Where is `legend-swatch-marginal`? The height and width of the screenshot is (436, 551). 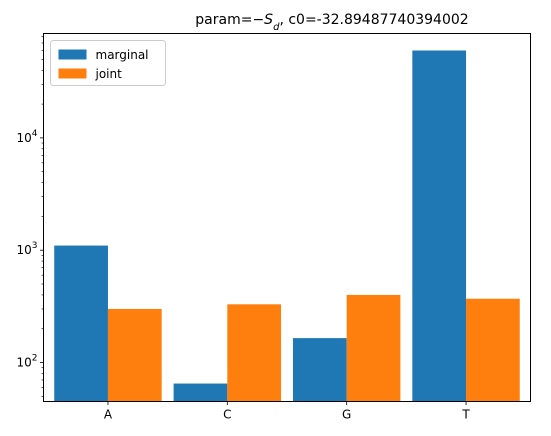
legend-swatch-marginal is located at coordinates (72, 54).